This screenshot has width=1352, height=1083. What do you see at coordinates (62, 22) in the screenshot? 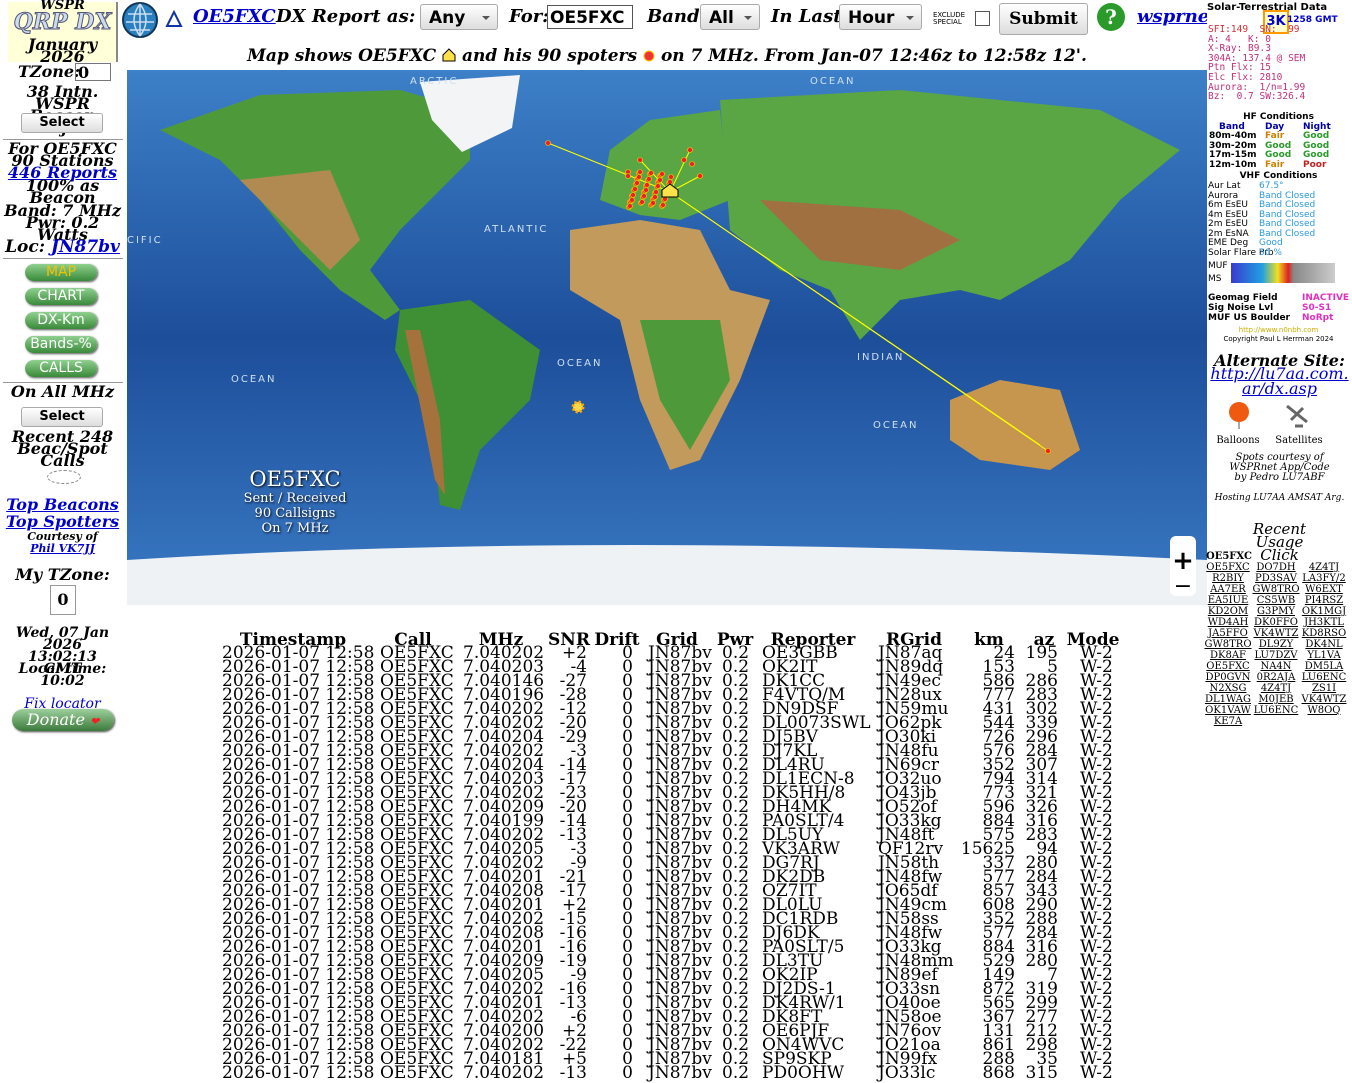
I see `logo: QRP DX` at bounding box center [62, 22].